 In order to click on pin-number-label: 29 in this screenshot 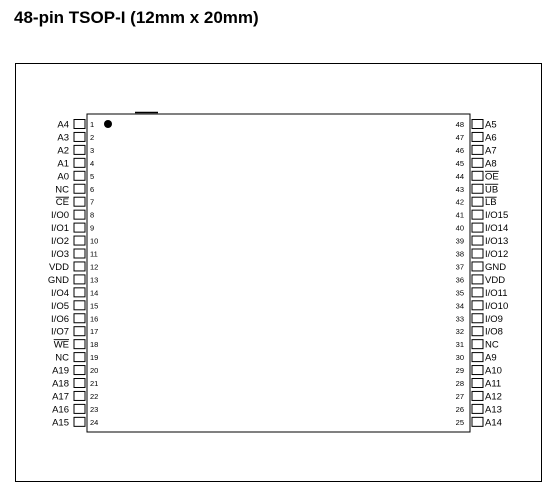, I will do `click(460, 370)`.